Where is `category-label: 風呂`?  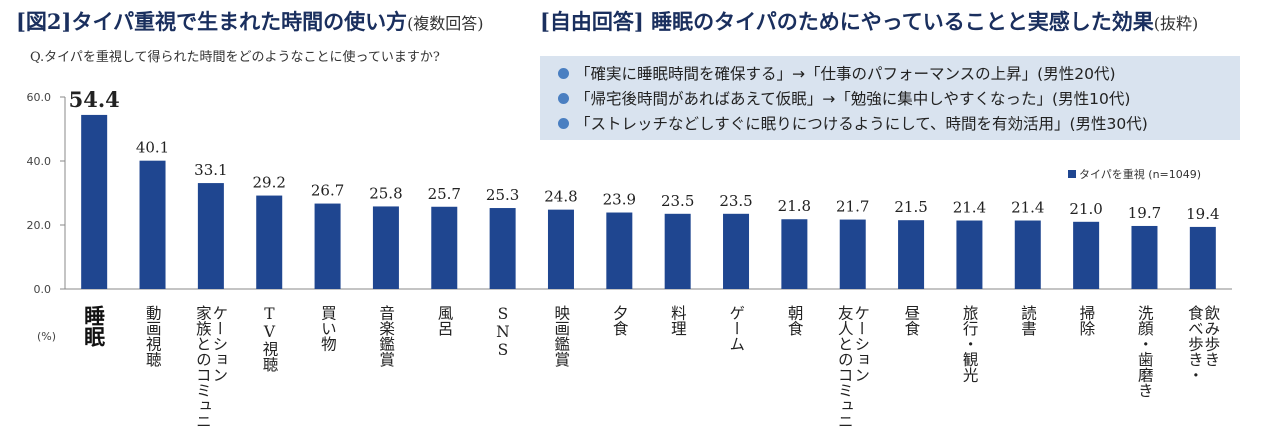 category-label: 風呂 is located at coordinates (444, 320).